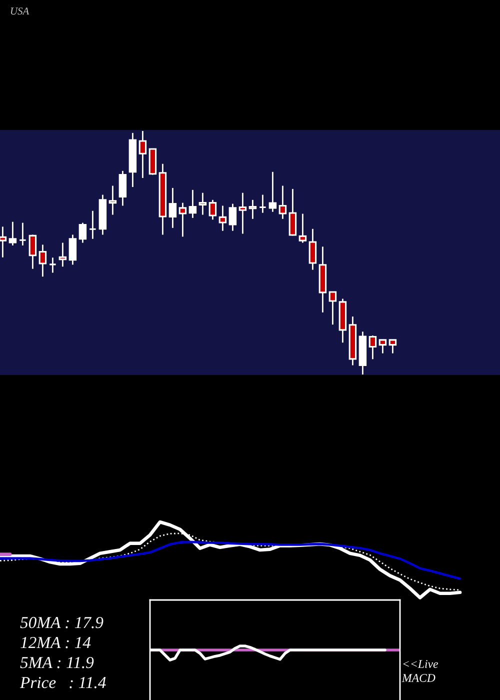 Image resolution: width=500 pixels, height=700 pixels. I want to click on text: 12MA : 14, so click(55, 642).